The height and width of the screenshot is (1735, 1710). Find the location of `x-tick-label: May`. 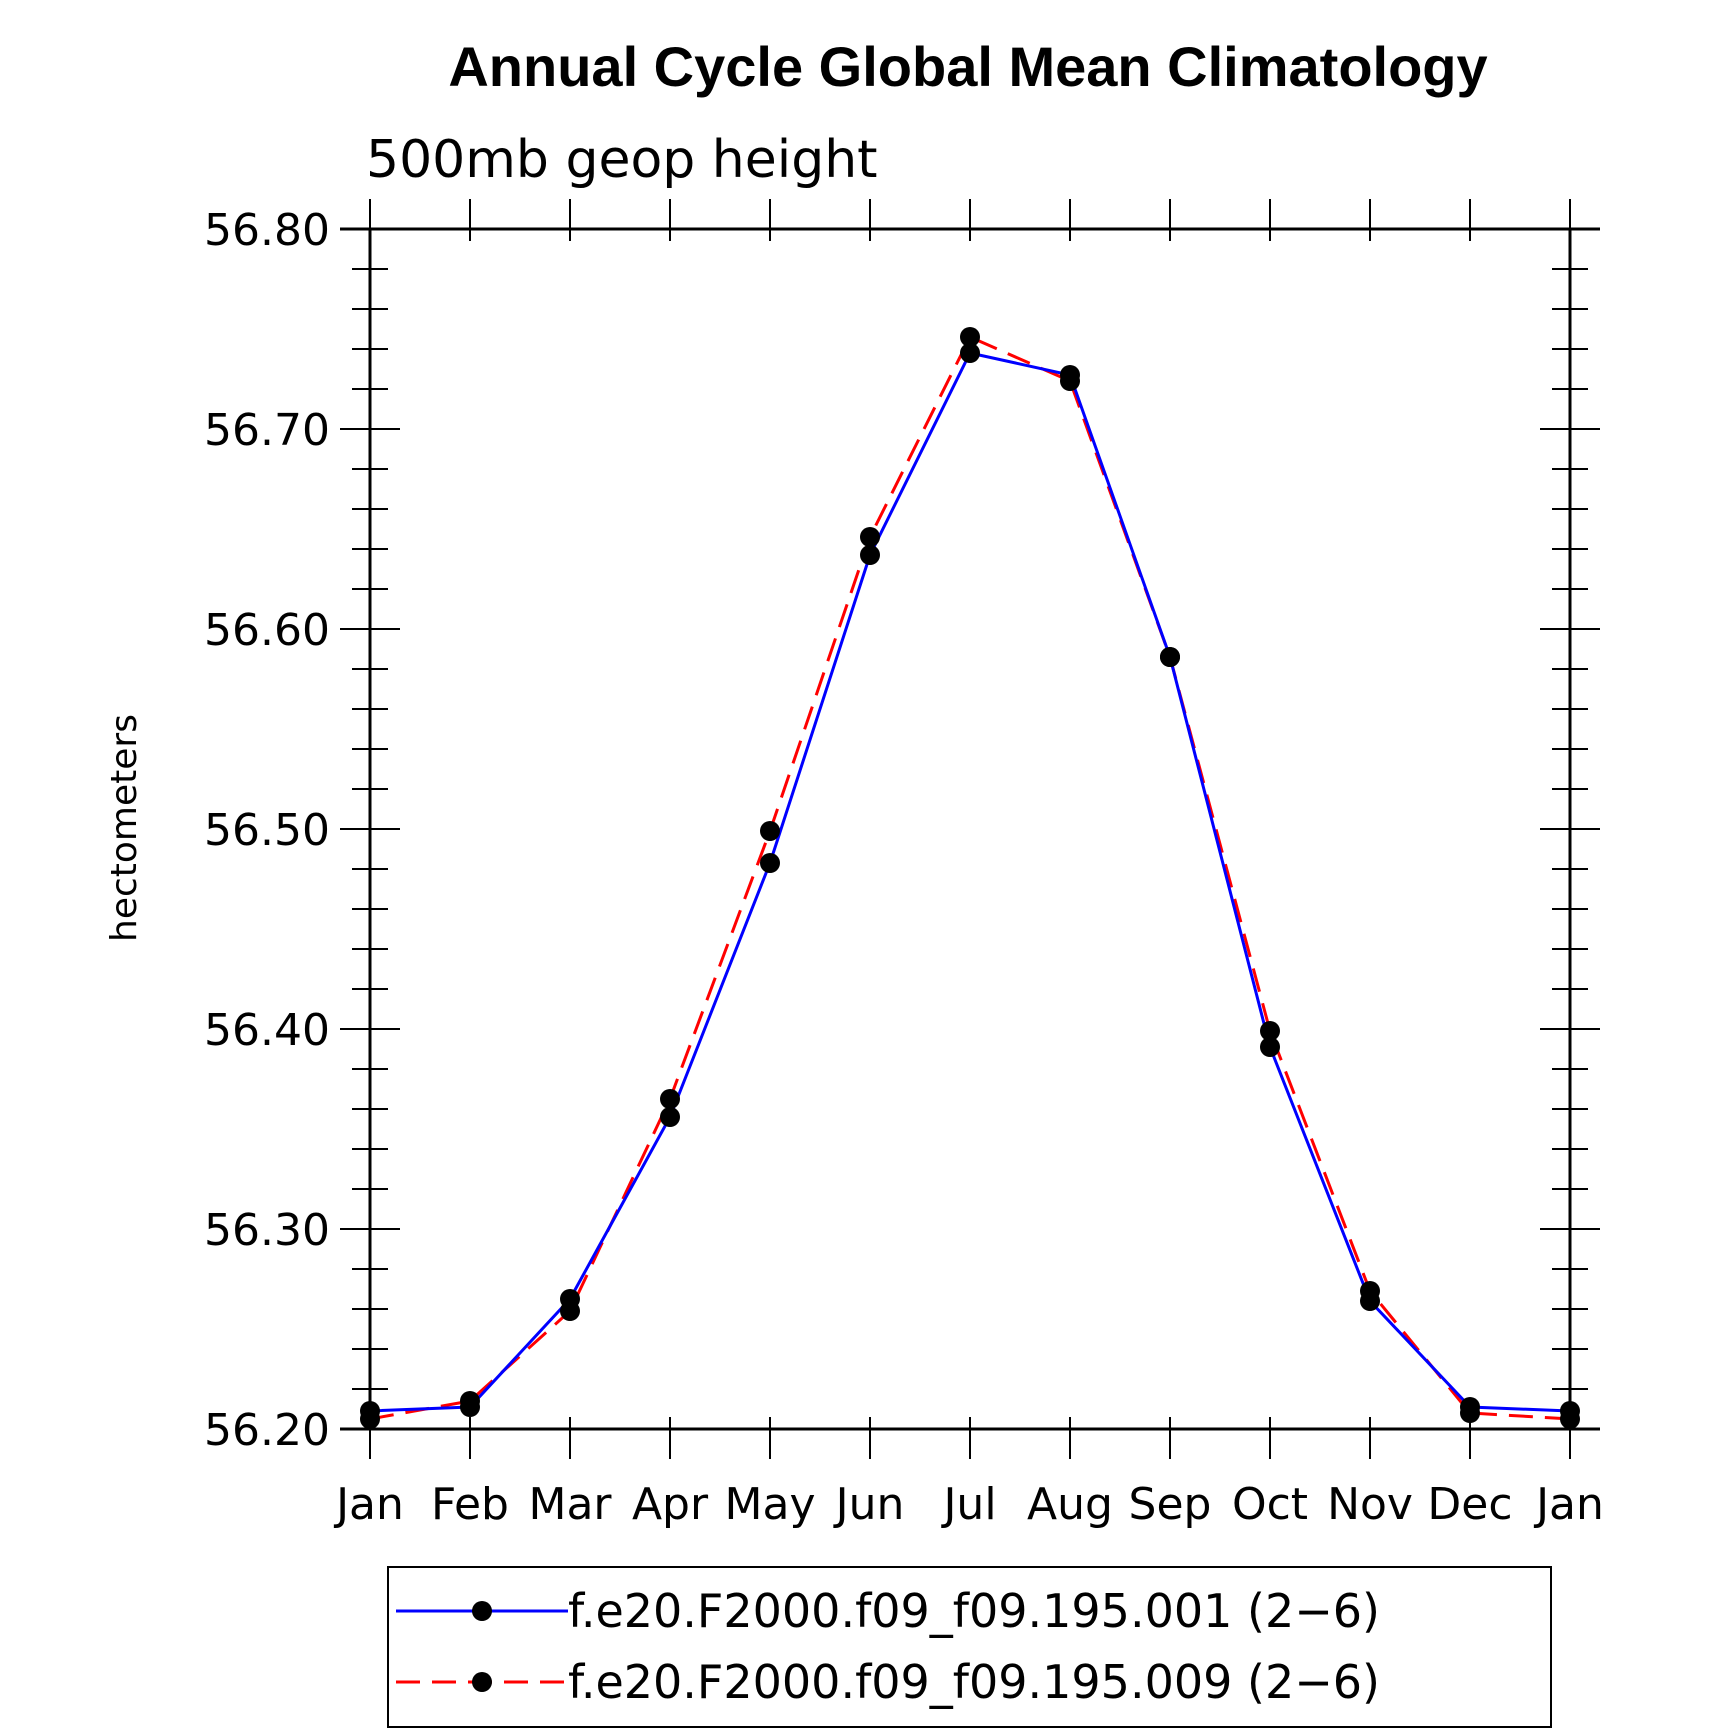

x-tick-label: May is located at coordinates (770, 1504).